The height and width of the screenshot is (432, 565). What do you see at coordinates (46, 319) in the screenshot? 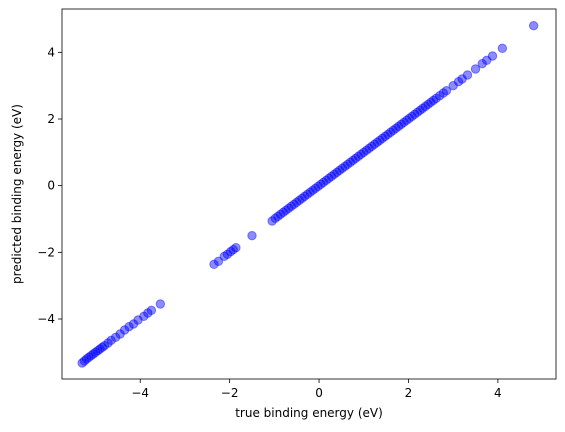
I see `y-tick-label: −4` at bounding box center [46, 319].